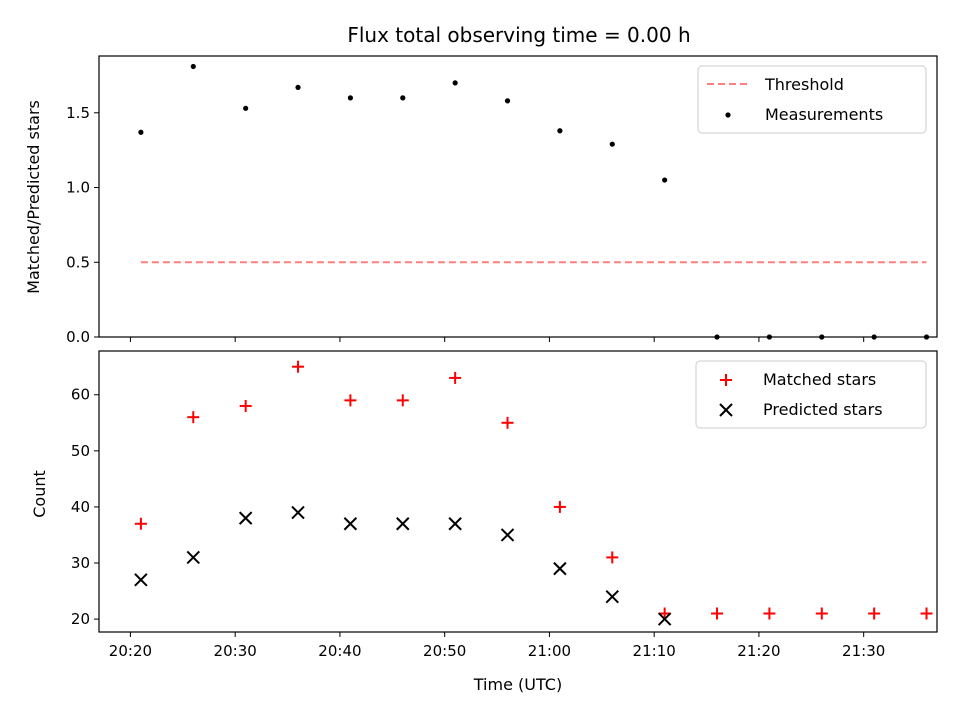 The height and width of the screenshot is (720, 960). I want to click on bottom-x-axis: 20:20 20:30 20:40 20:50 21:00 21:10 21:20 21:30, so click(497, 646).